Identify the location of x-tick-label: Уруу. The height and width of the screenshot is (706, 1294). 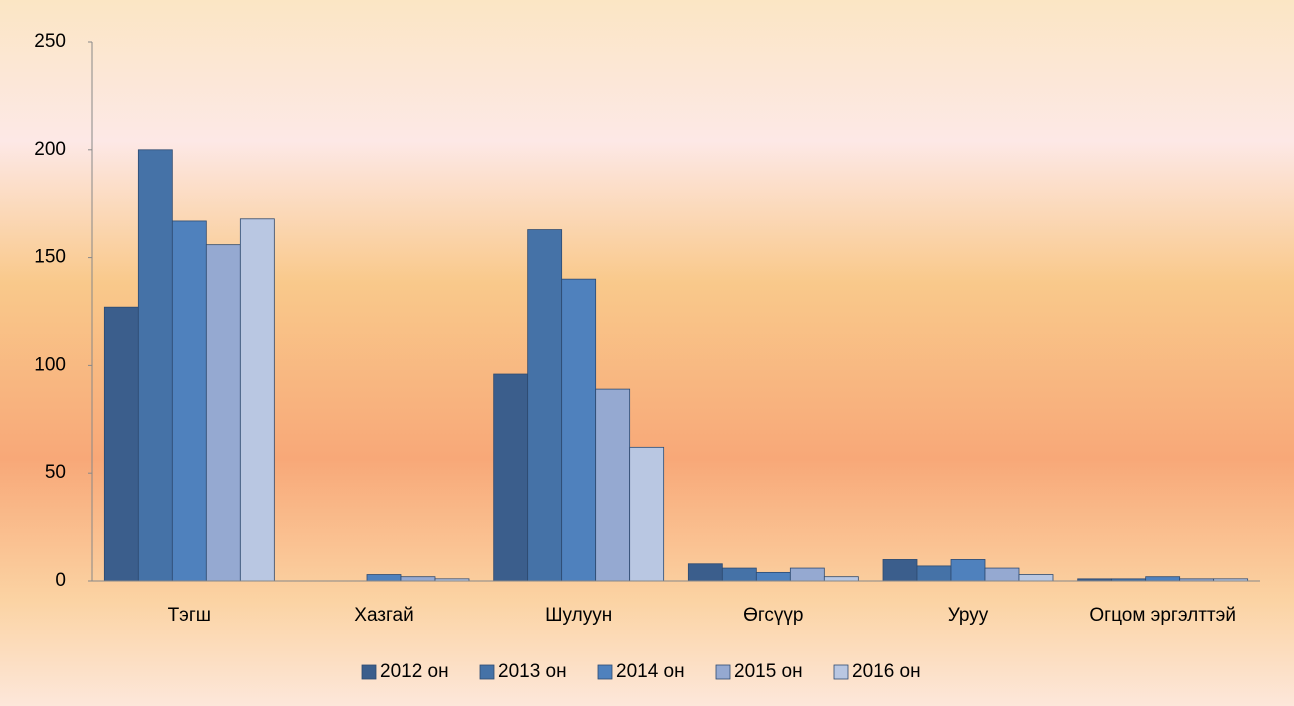
(968, 615).